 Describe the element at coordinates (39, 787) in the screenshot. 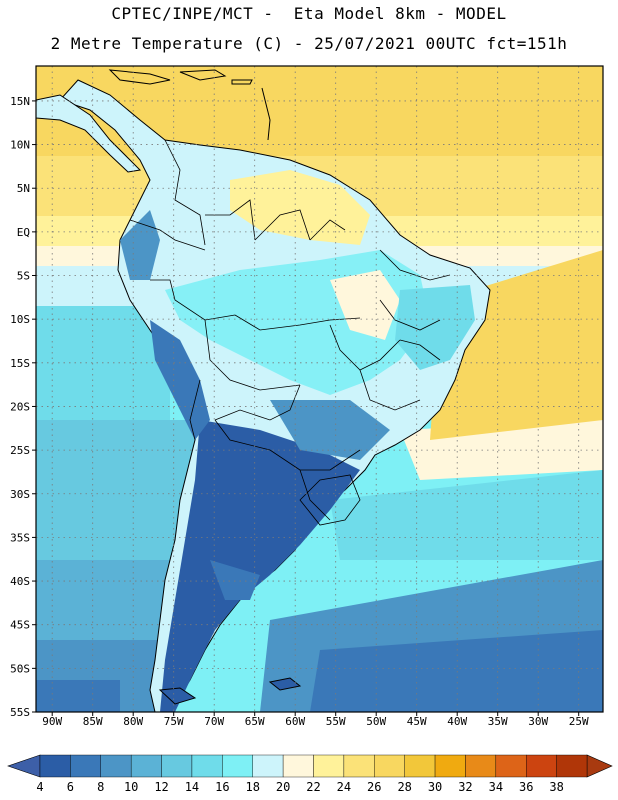

I see `colorbar-label: 4` at that location.